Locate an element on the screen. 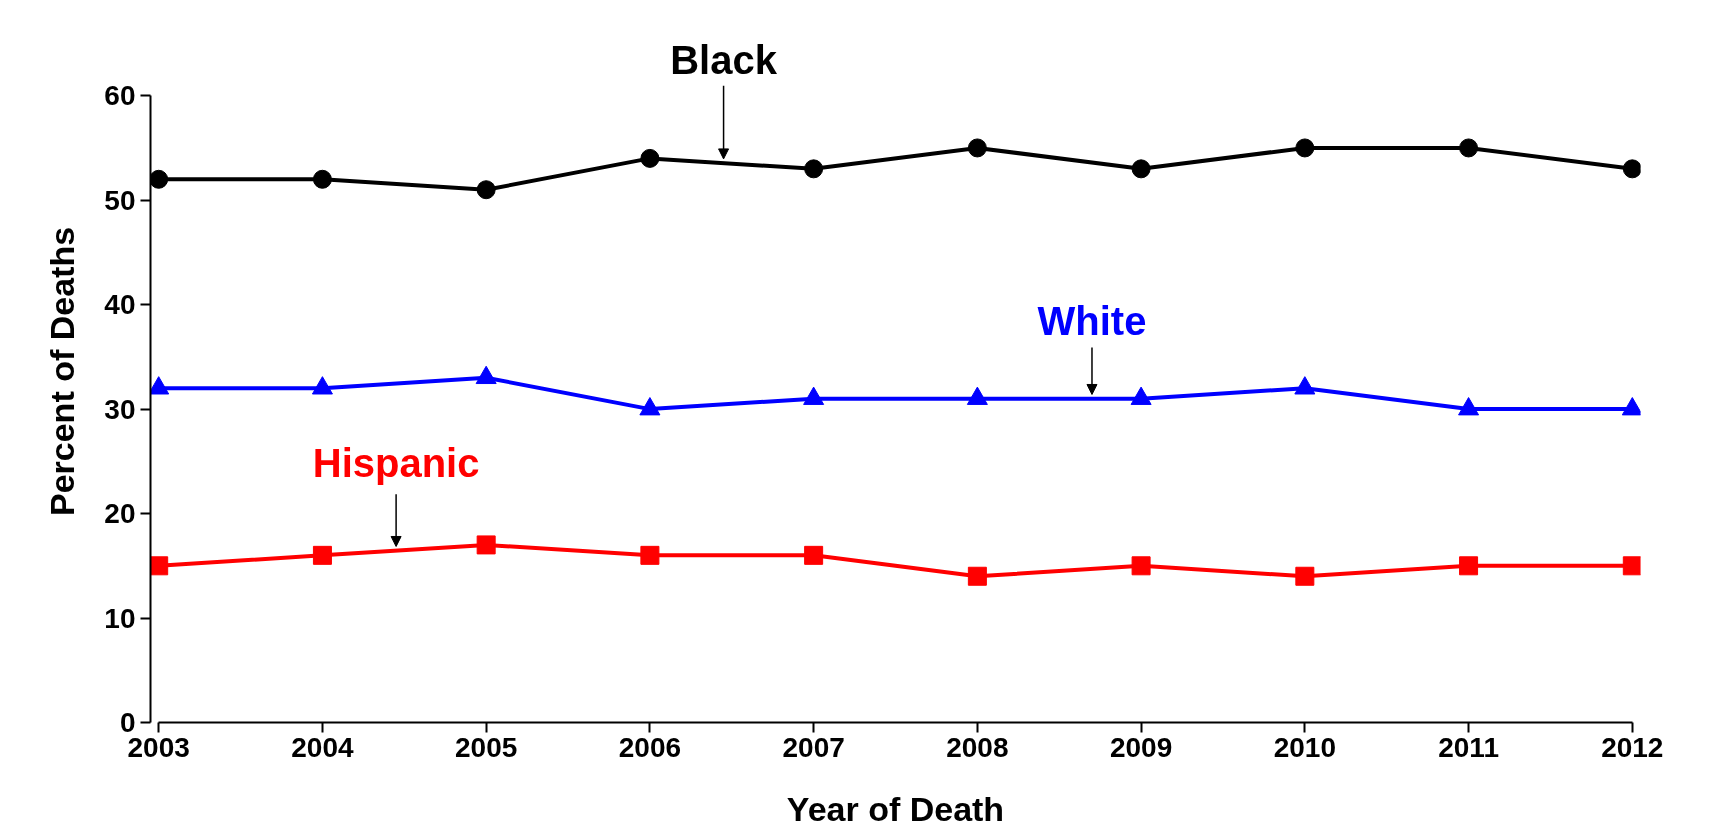 The width and height of the screenshot is (1709, 838). y-axis-title: Percent of Deaths is located at coordinates (62, 371).